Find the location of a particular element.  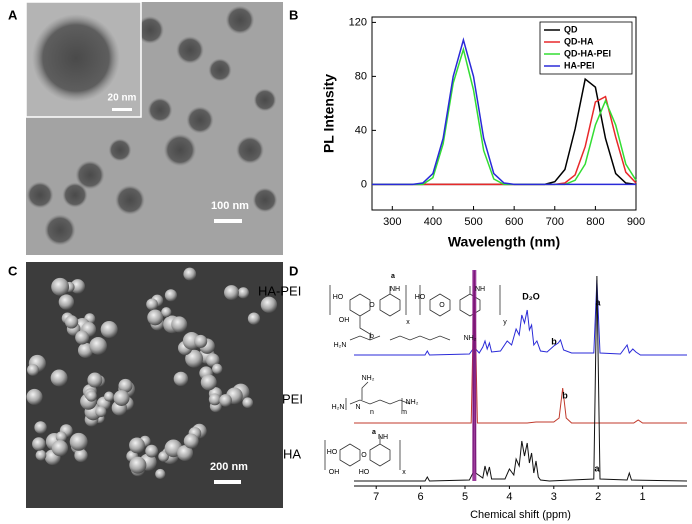

x-tick-label: 300 is located at coordinates (392, 222).